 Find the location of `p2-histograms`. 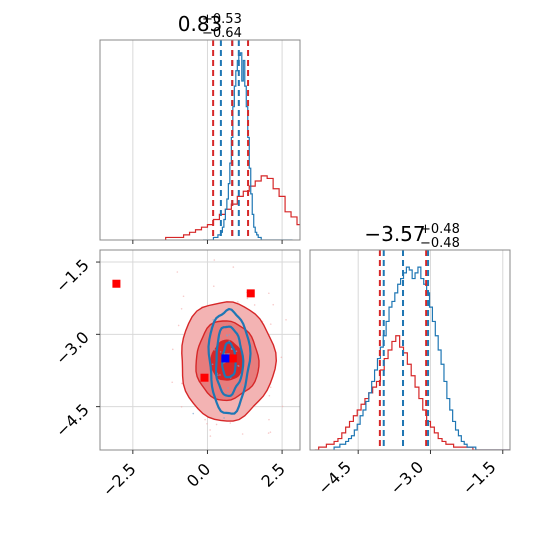

p2-histograms is located at coordinates (412, 350).